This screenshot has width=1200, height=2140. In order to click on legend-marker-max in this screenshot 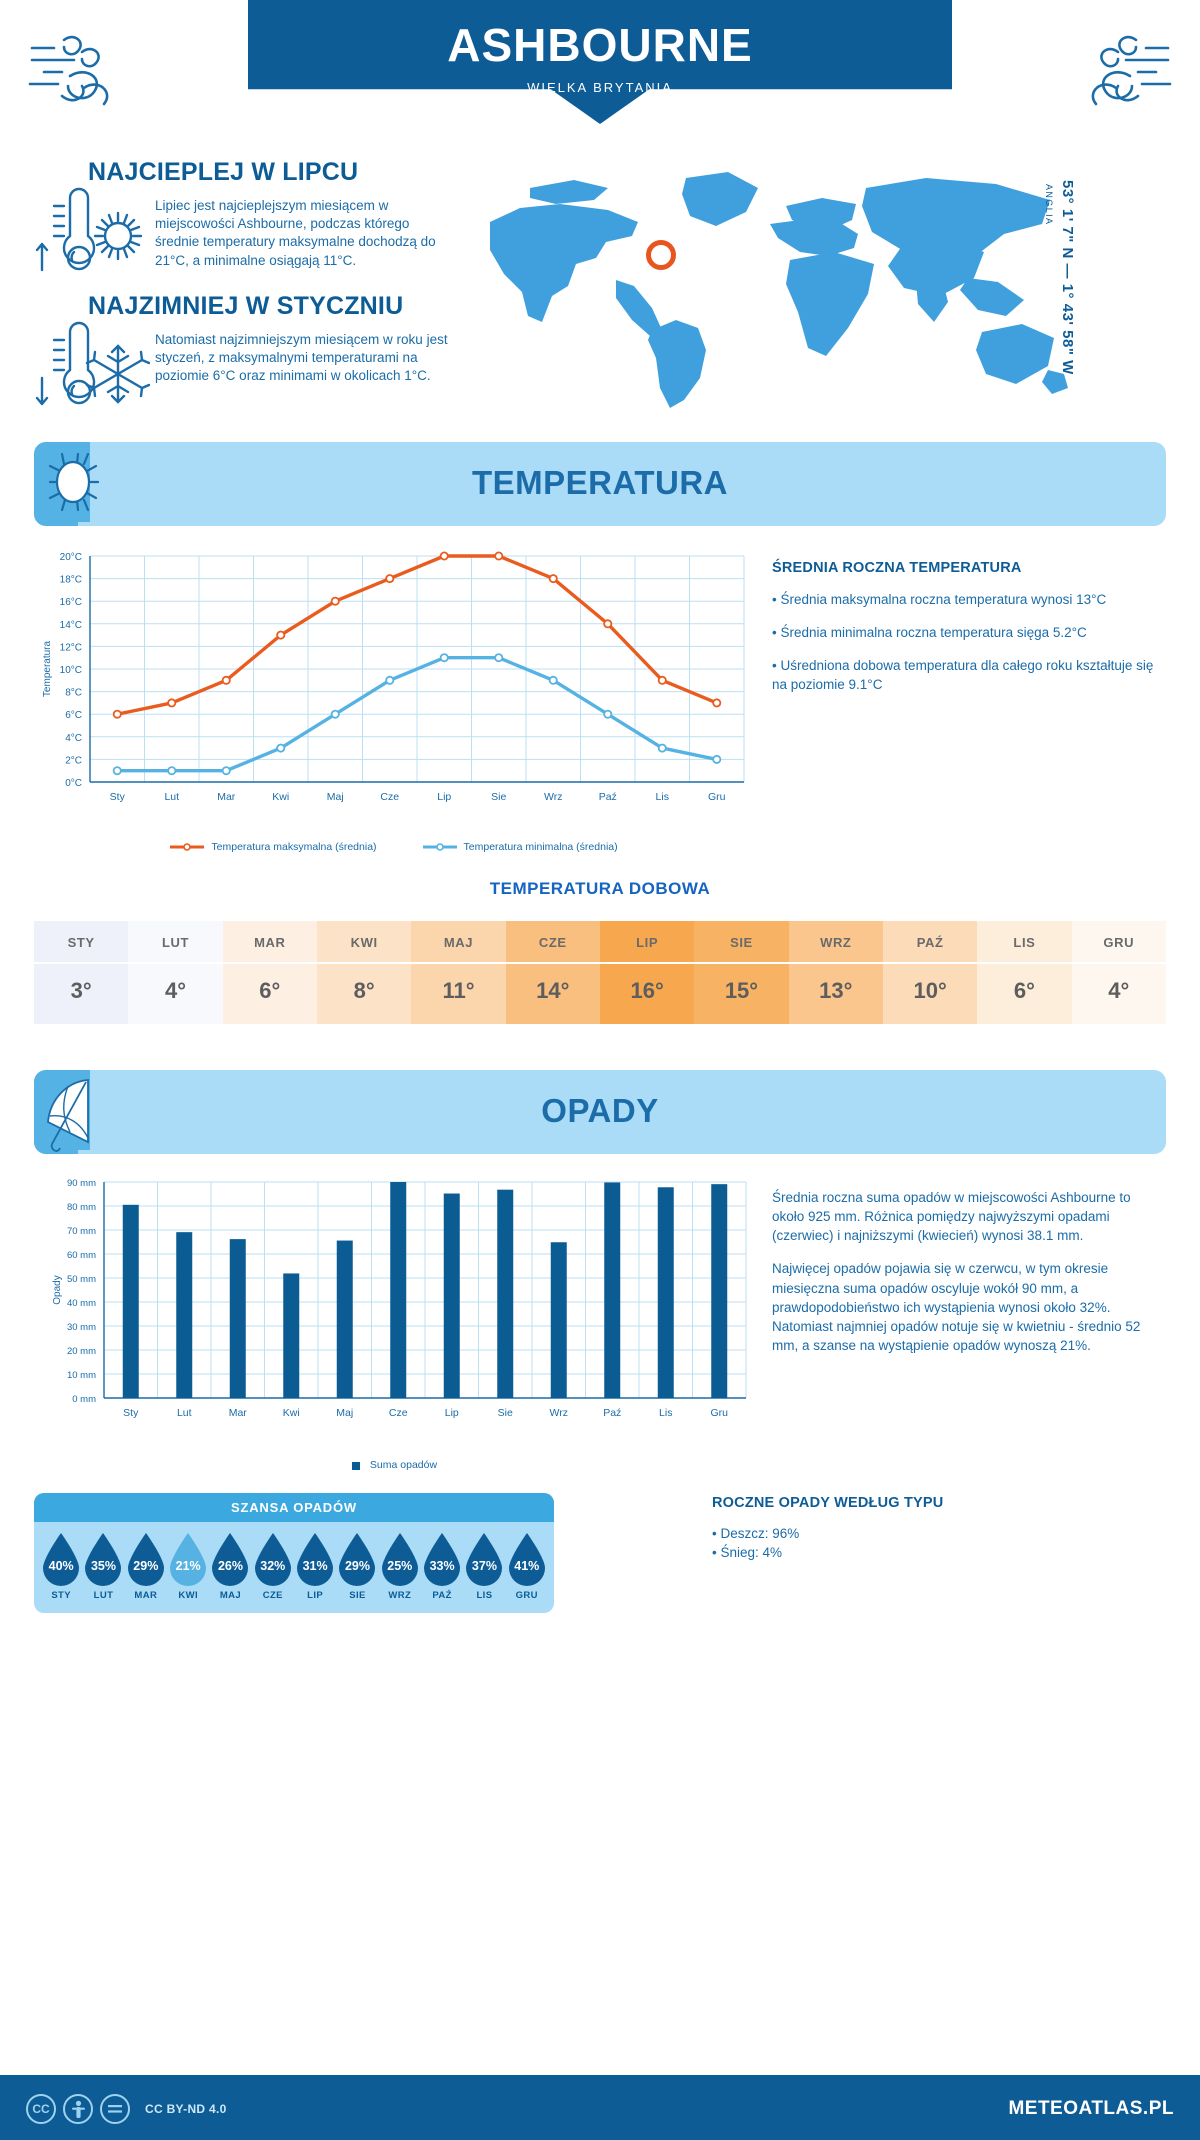, I will do `click(187, 847)`.